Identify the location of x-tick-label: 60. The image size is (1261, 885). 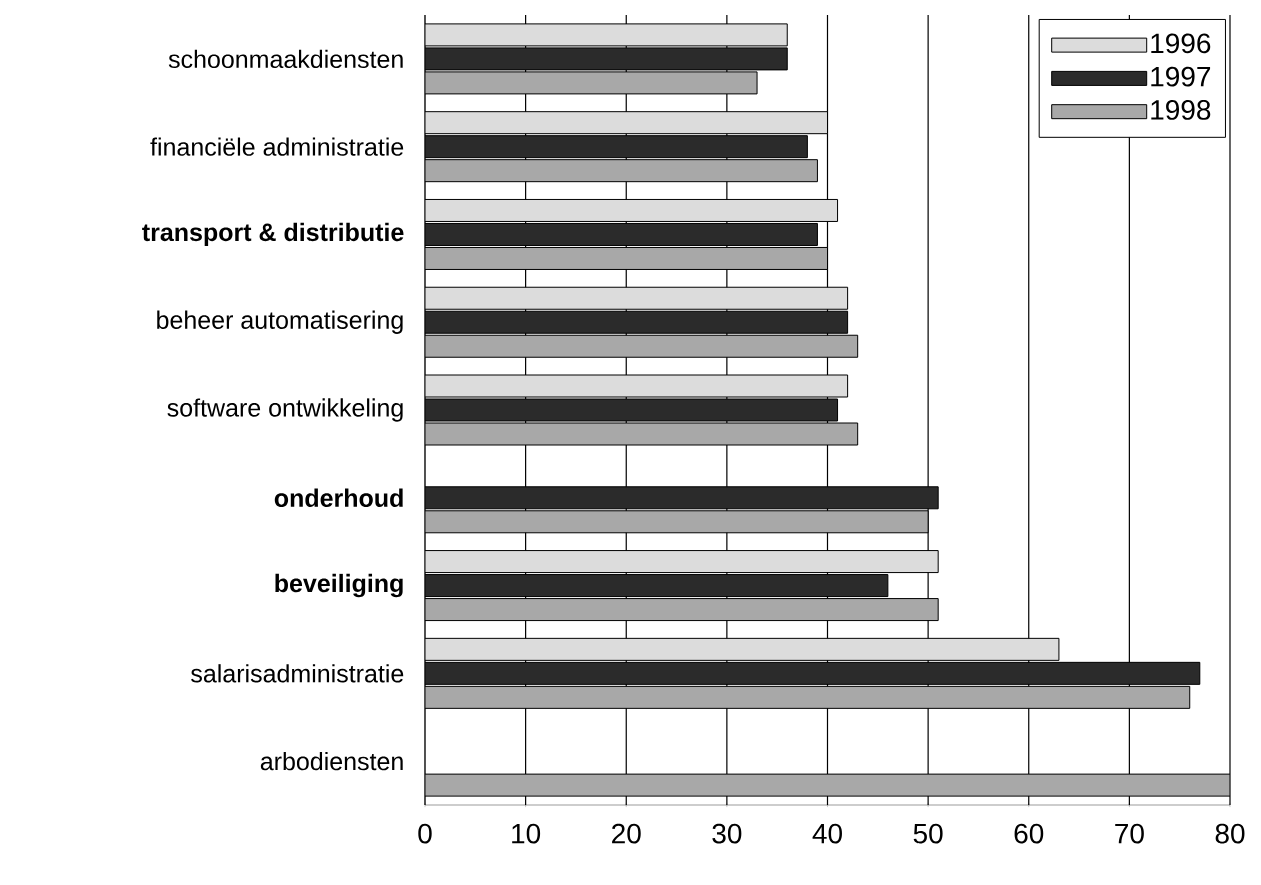
(1029, 833).